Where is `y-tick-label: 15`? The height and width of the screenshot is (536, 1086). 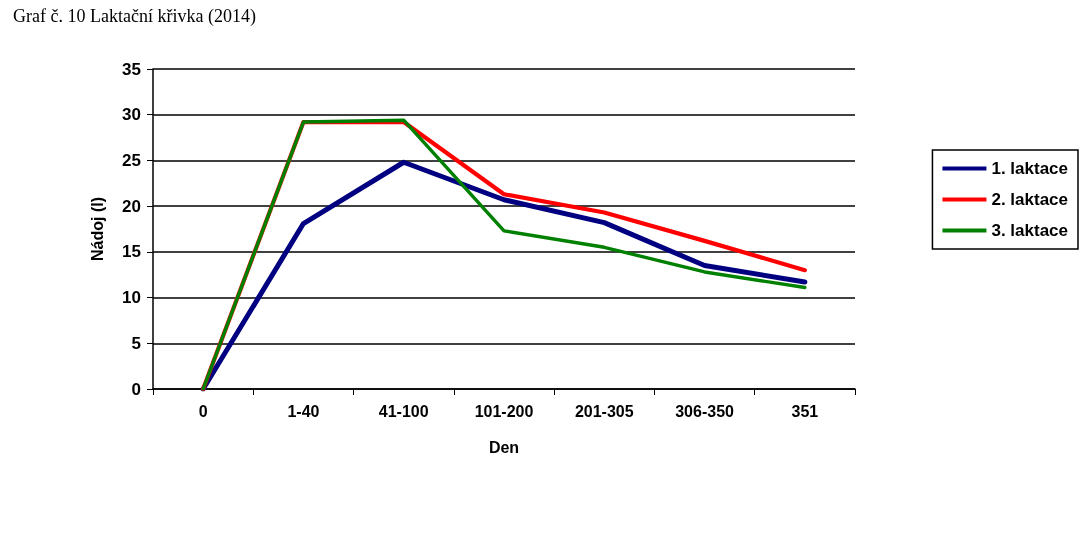
y-tick-label: 15 is located at coordinates (131, 252).